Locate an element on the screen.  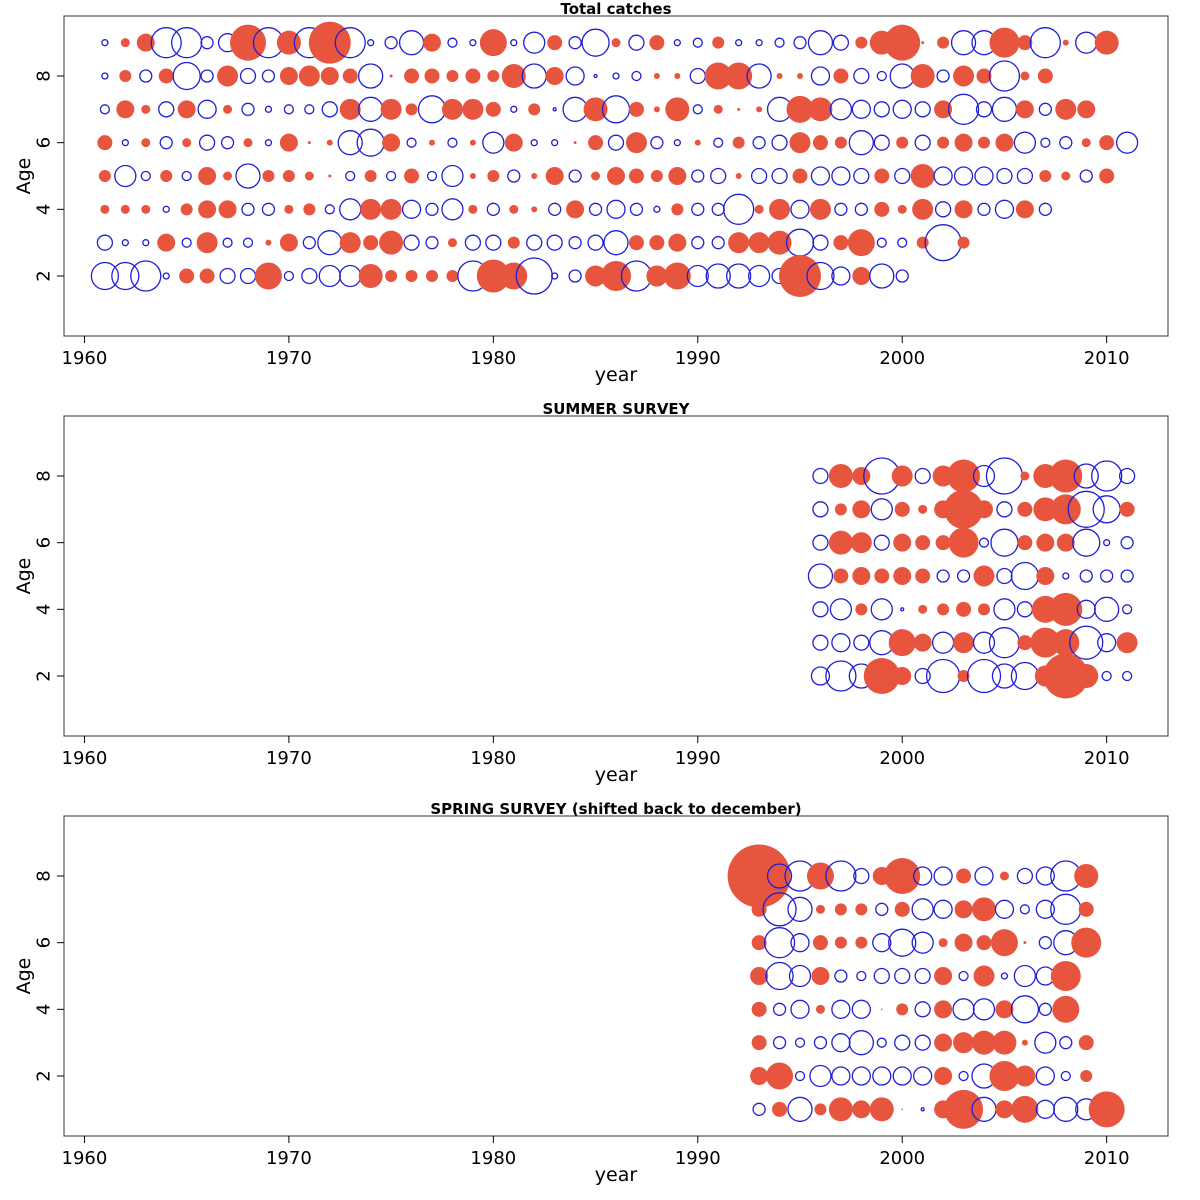
y-tick-label: 2 is located at coordinates (44, 675).